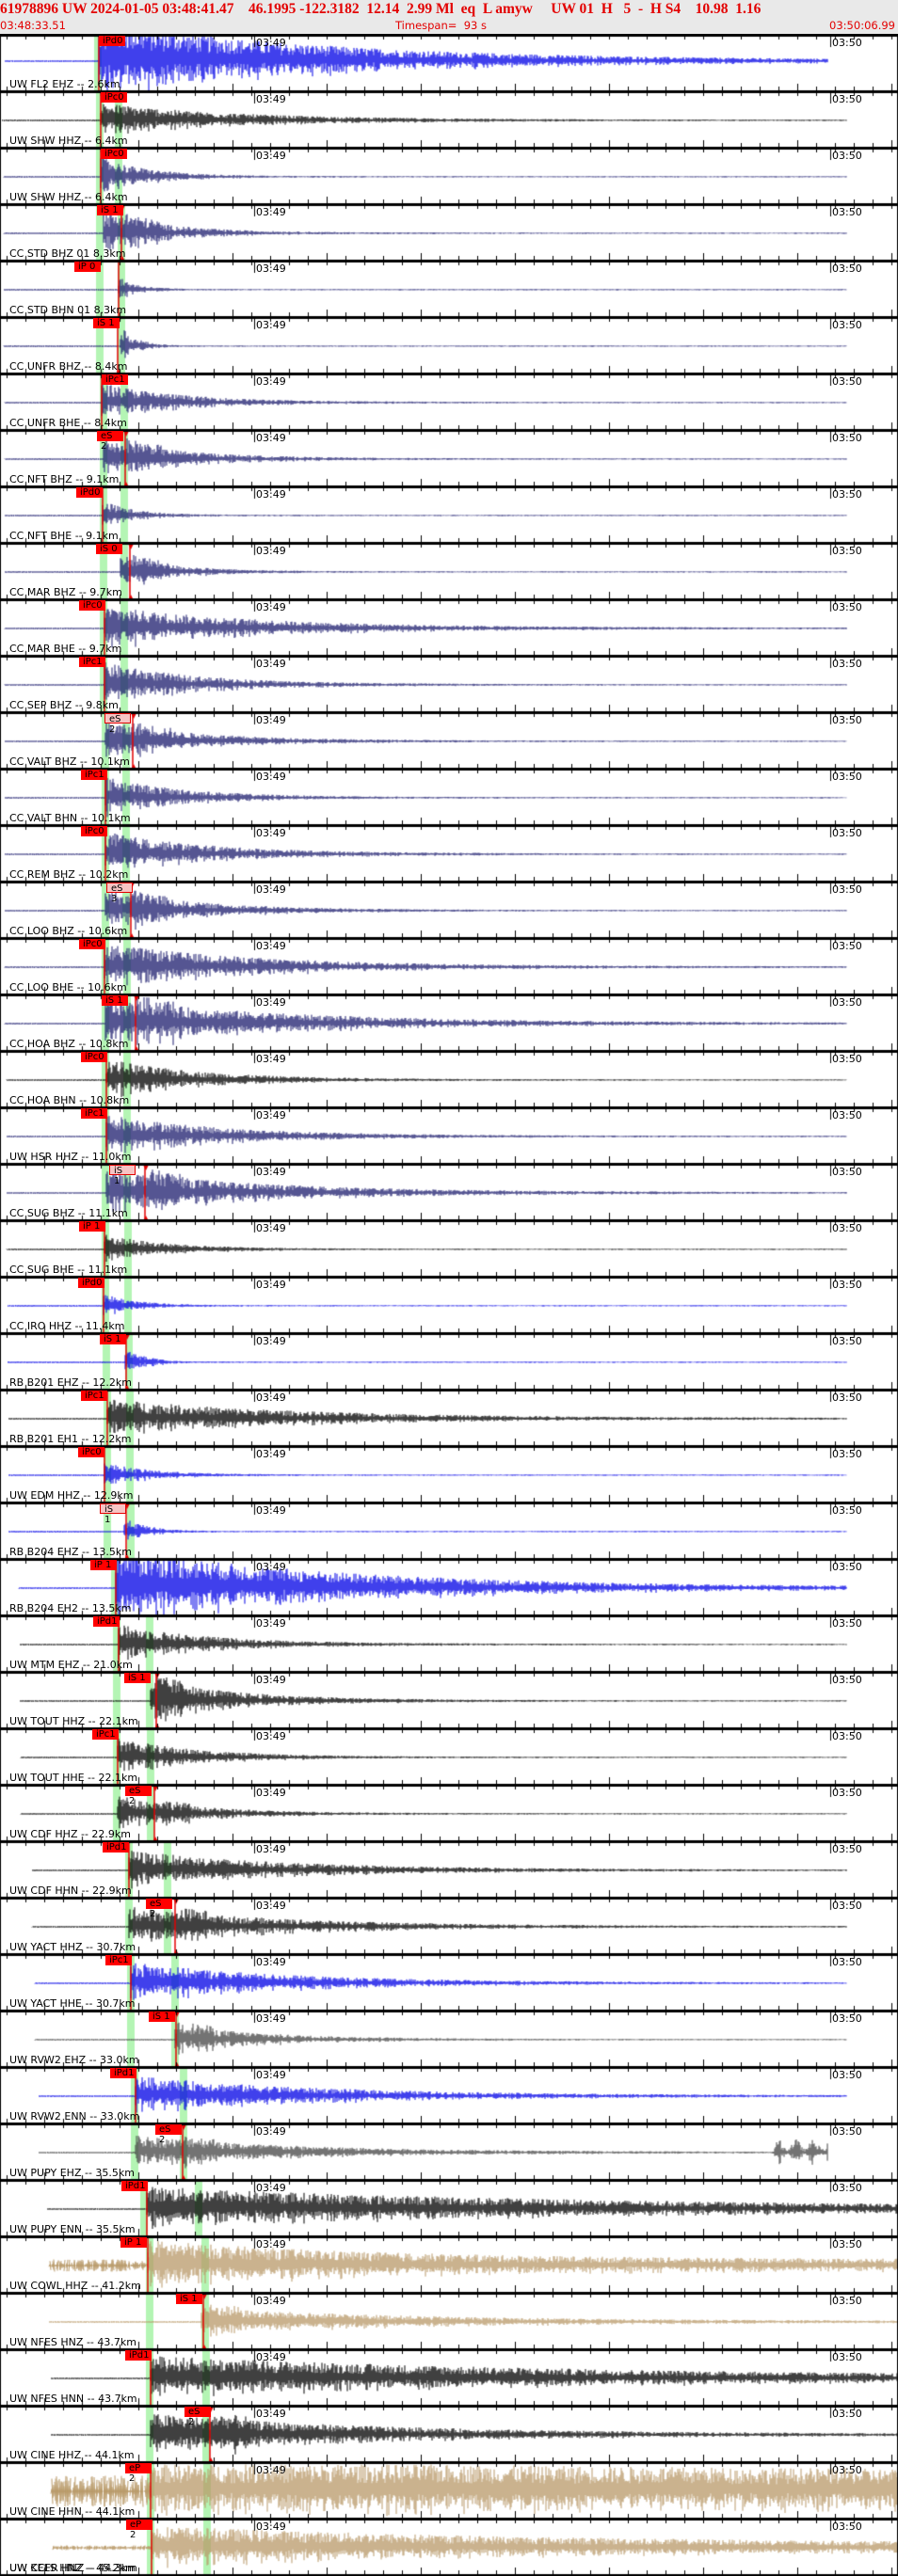  I want to click on trace-panel: 03:49 03:50 iS 1 CC UNFR BHZ -- 8.4km, so click(449, 346).